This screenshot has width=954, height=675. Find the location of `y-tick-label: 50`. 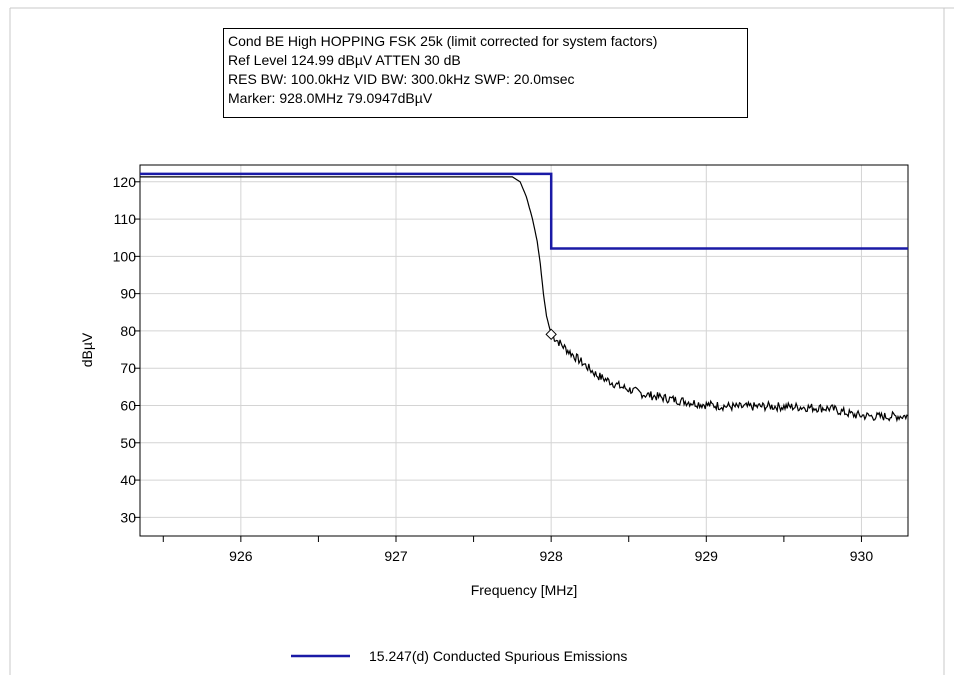

y-tick-label: 50 is located at coordinates (128, 443).